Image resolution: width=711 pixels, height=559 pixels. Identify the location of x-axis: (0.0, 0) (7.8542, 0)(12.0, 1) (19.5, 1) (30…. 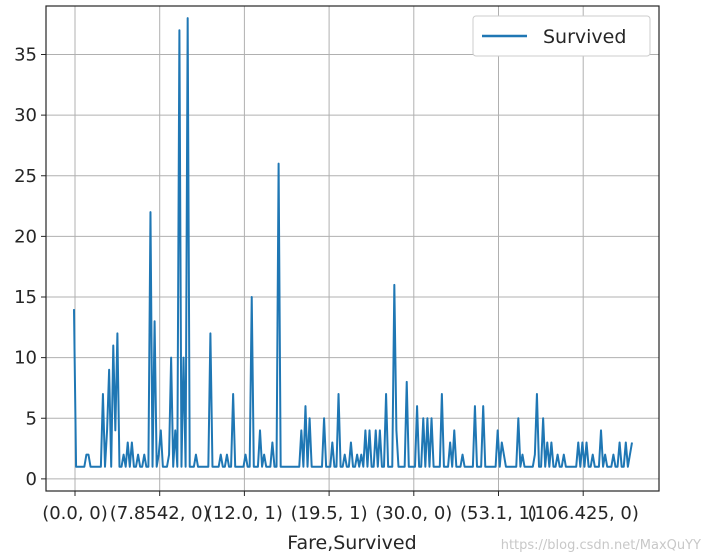
(340, 507).